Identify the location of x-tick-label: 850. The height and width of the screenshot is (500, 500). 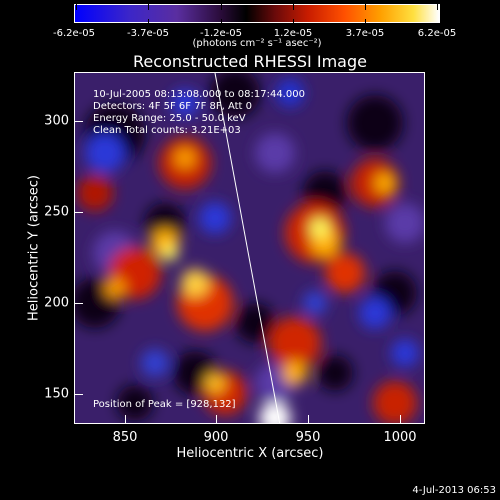
(125, 437).